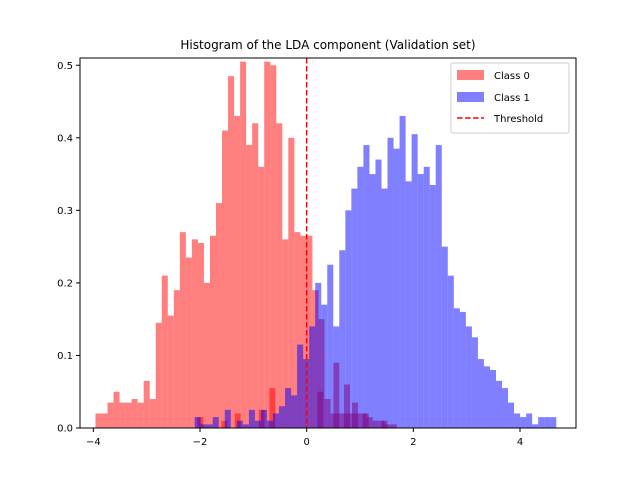 The image size is (640, 480). I want to click on y-tick-label: 0.3, so click(65, 211).